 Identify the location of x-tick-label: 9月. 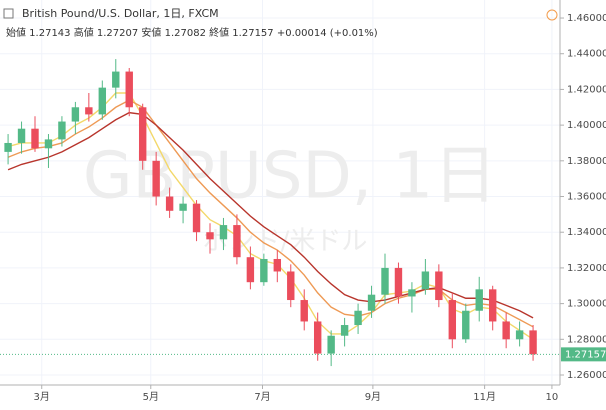
(373, 397).